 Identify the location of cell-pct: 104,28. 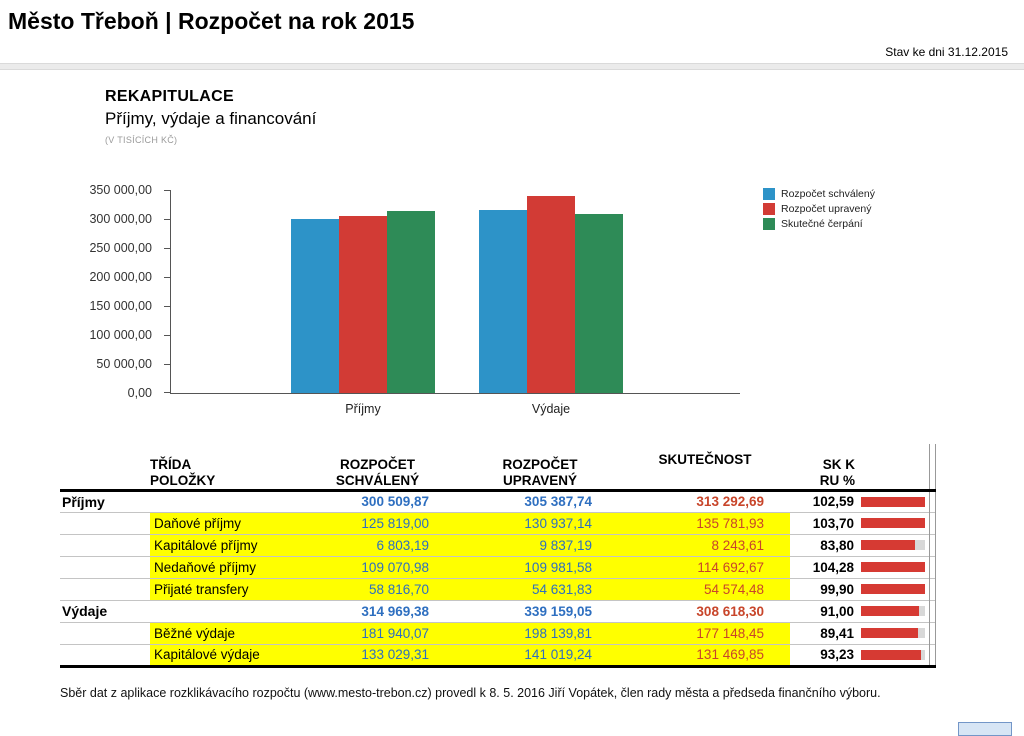
(833, 567).